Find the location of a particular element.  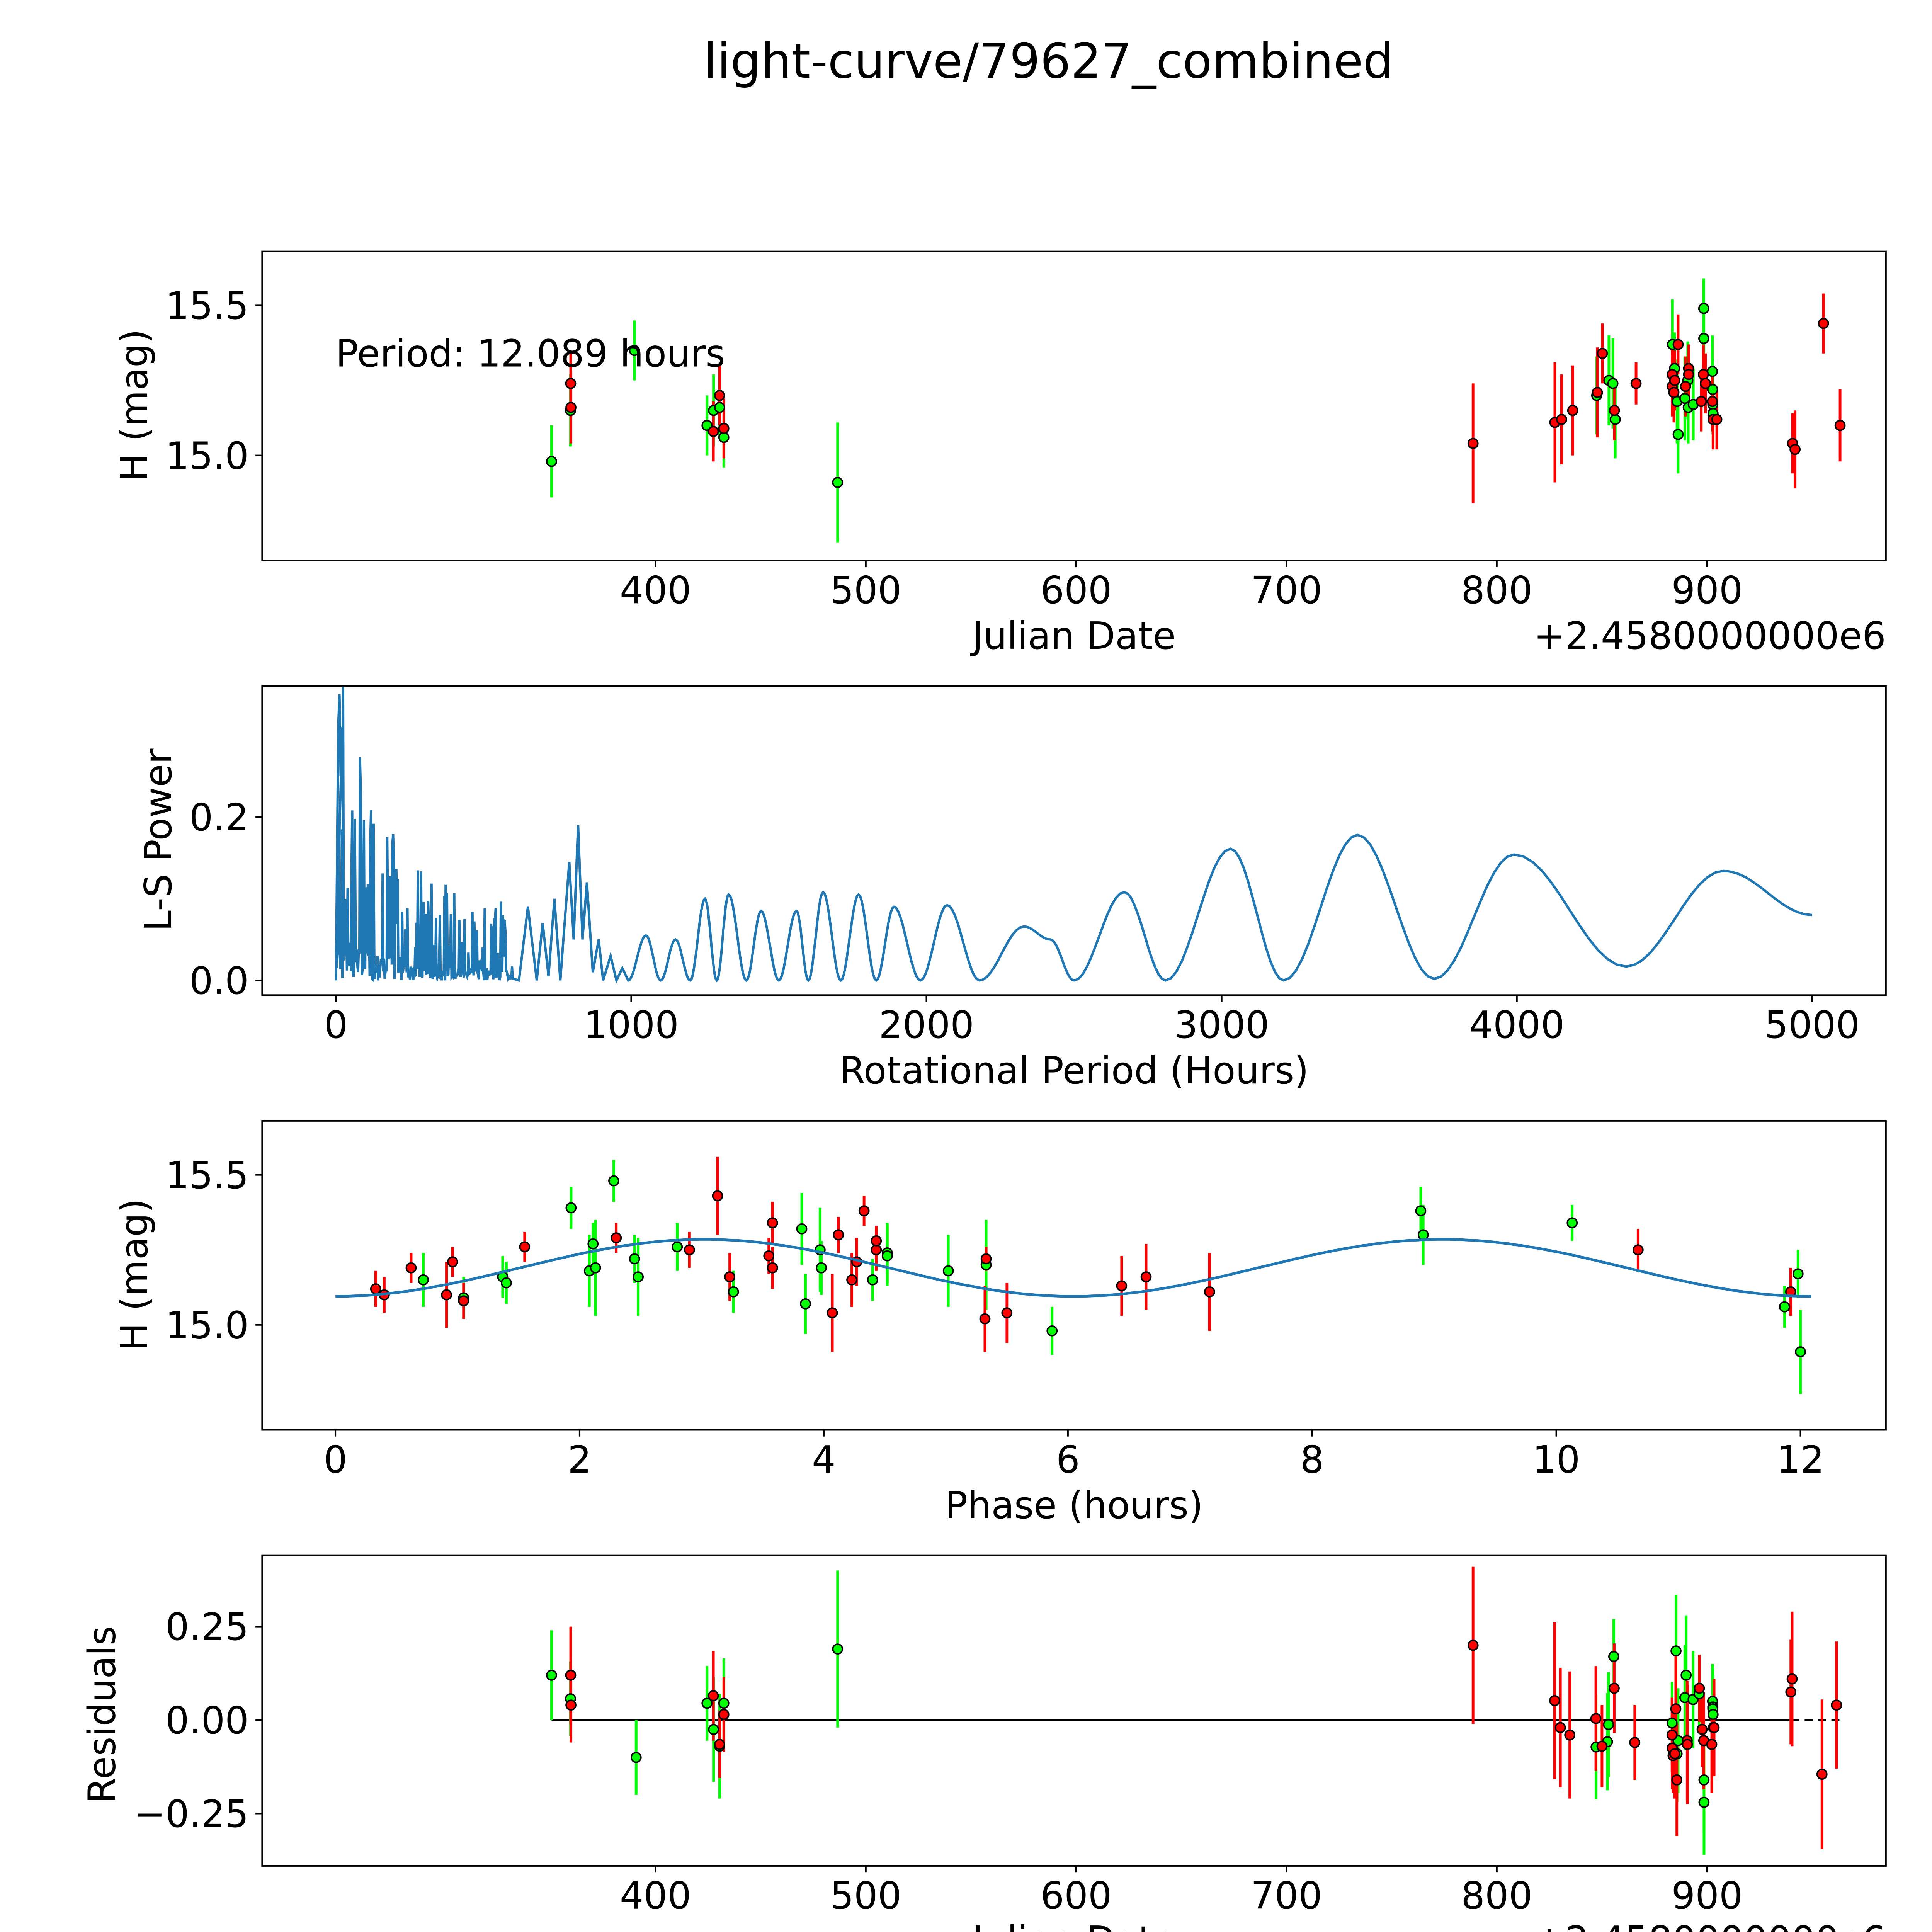

x-tick-label: 12 is located at coordinates (1800, 1460).